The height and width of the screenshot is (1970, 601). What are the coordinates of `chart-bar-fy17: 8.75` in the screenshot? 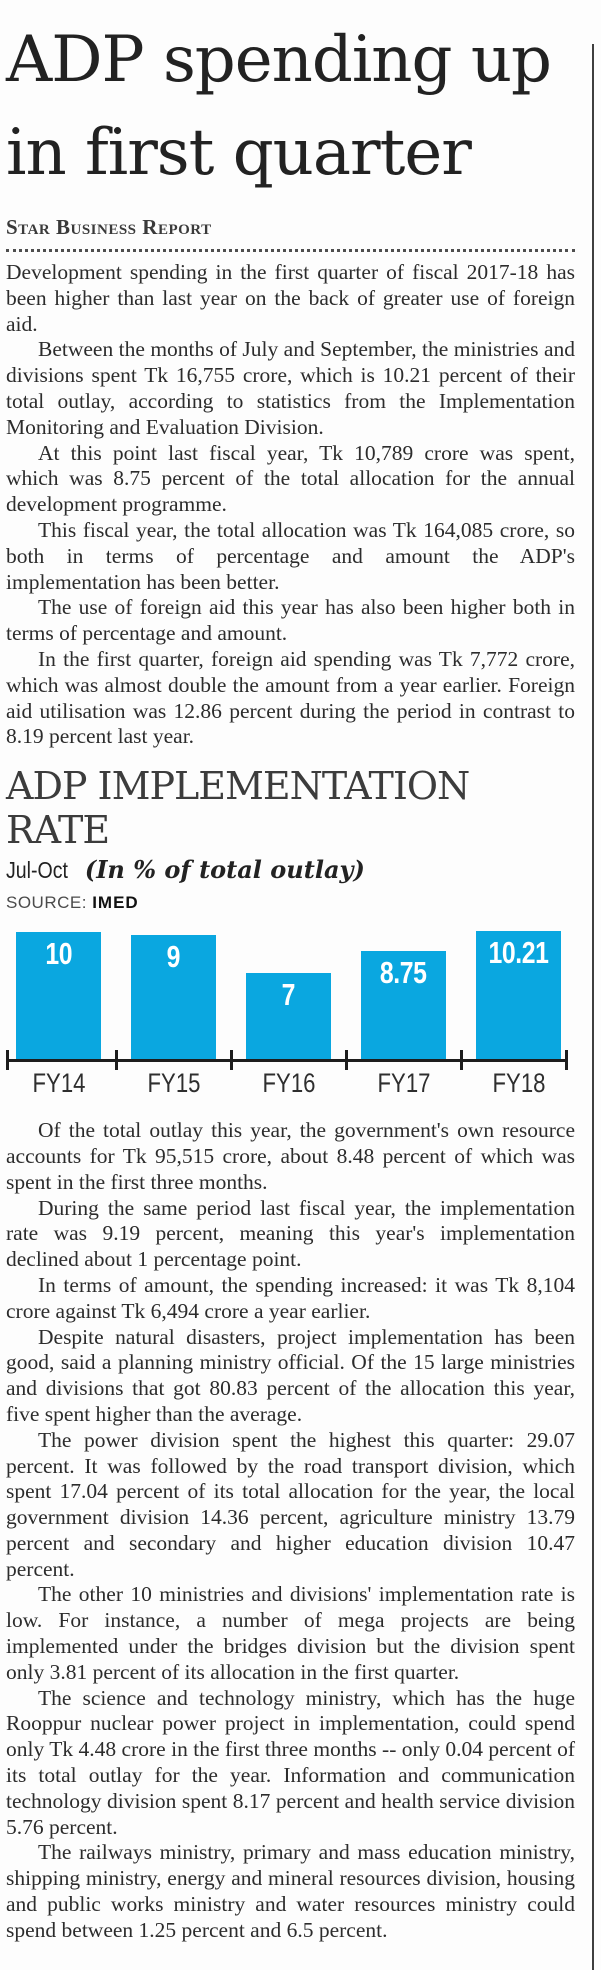 It's located at (403, 1005).